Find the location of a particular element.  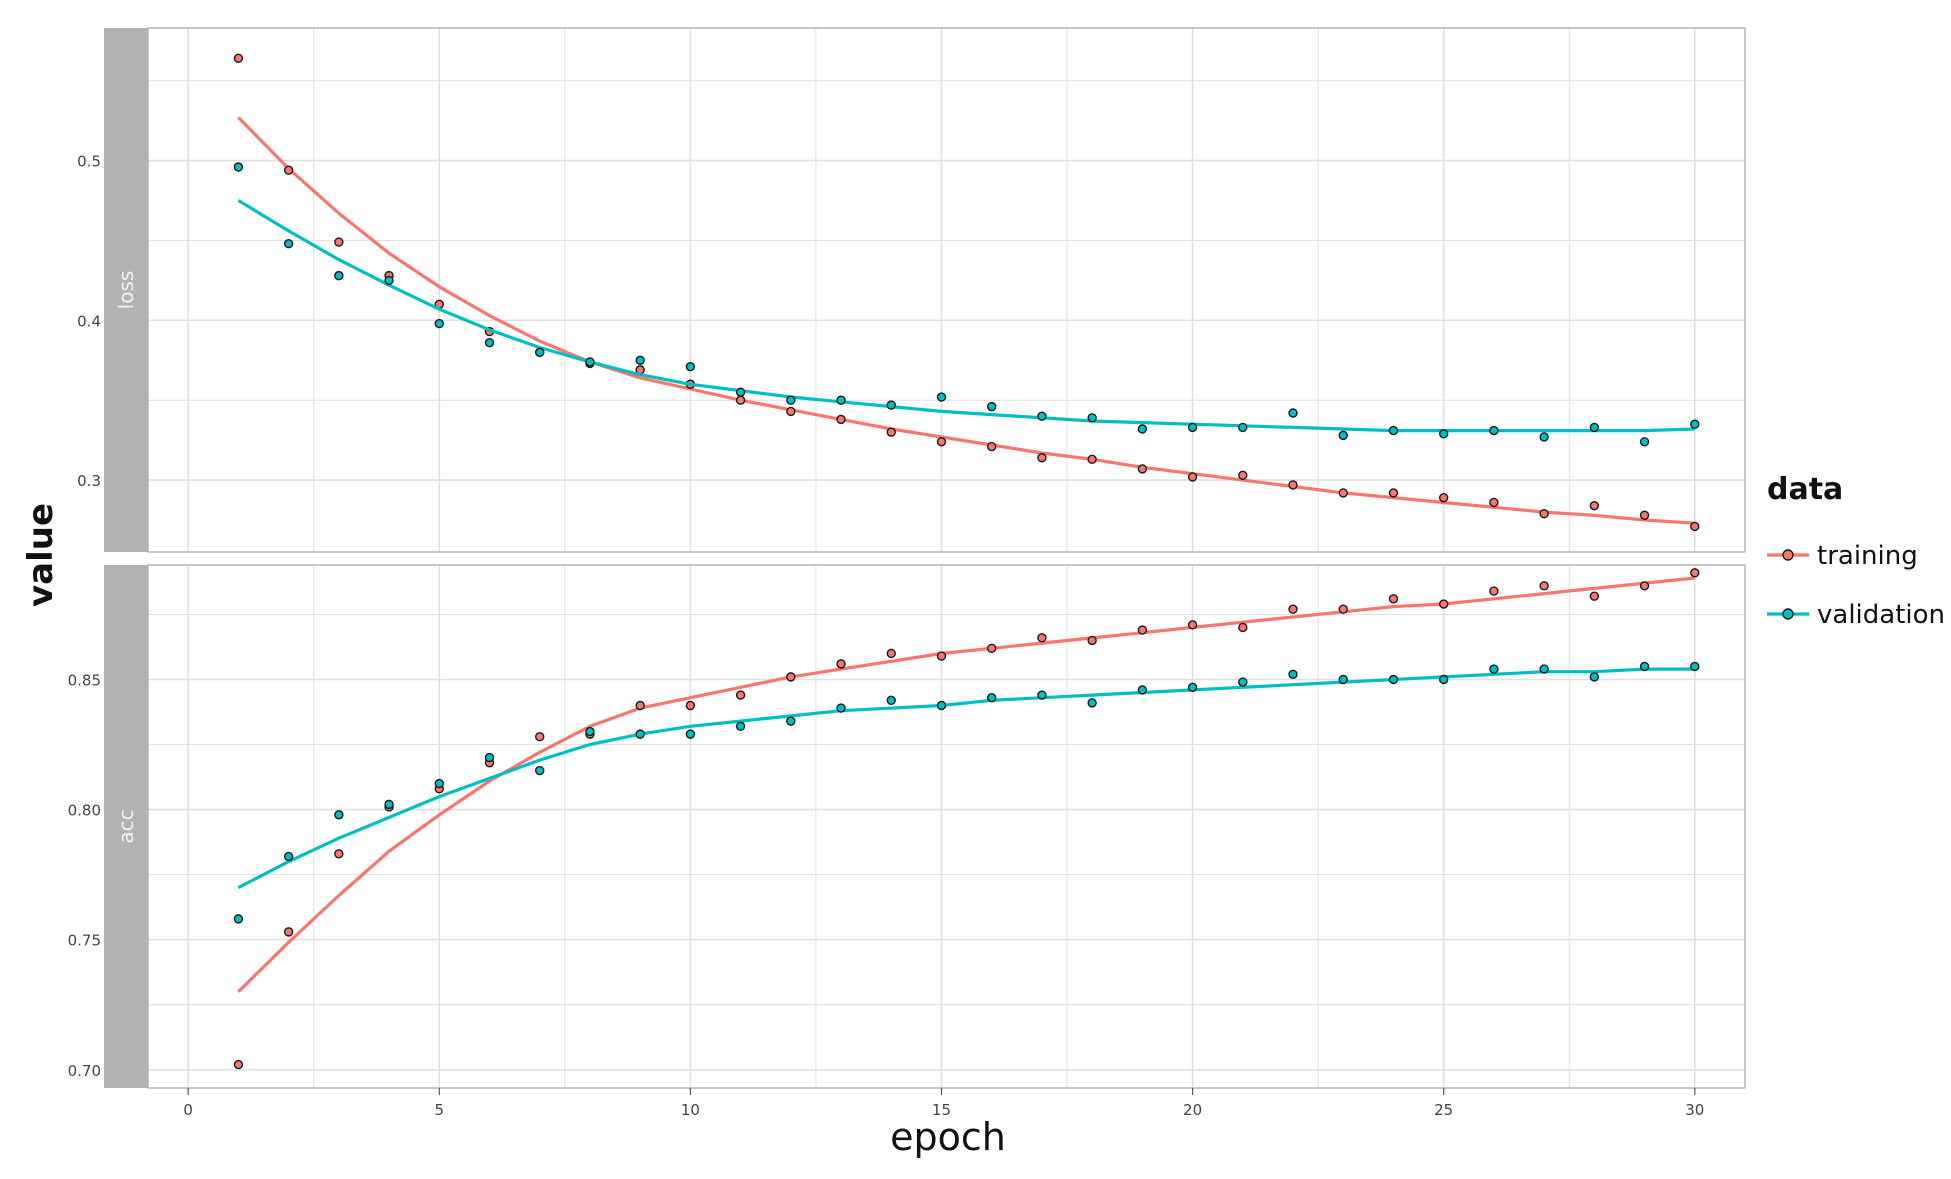

y-tick-label: 0.3 is located at coordinates (89, 481).